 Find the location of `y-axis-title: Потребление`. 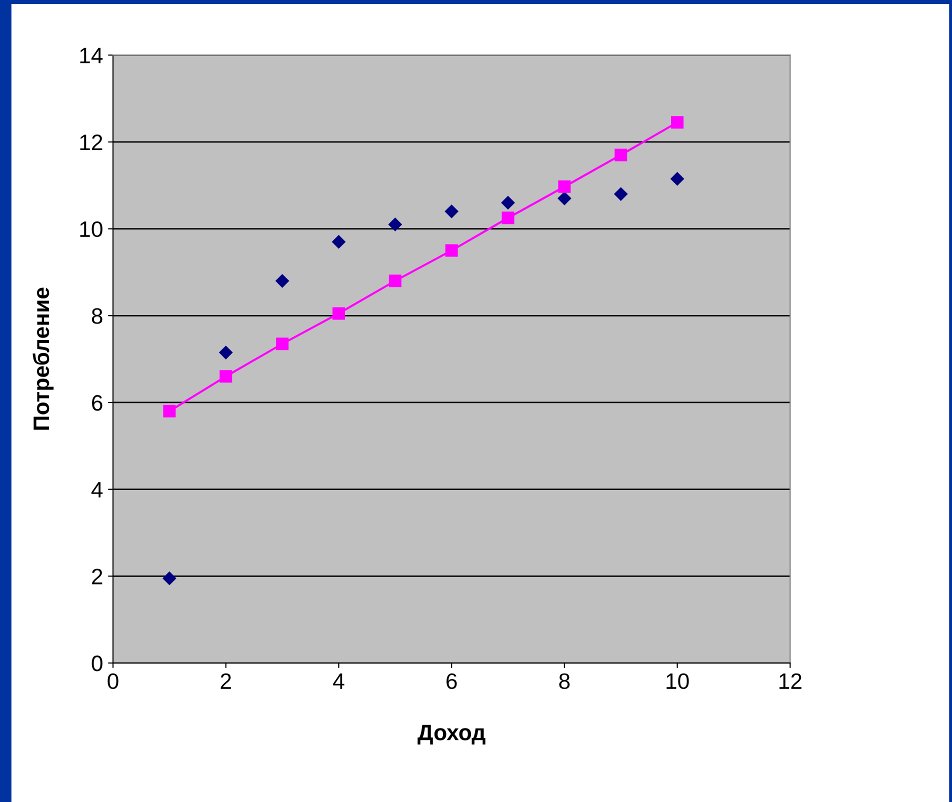

y-axis-title: Потребление is located at coordinates (43, 359).